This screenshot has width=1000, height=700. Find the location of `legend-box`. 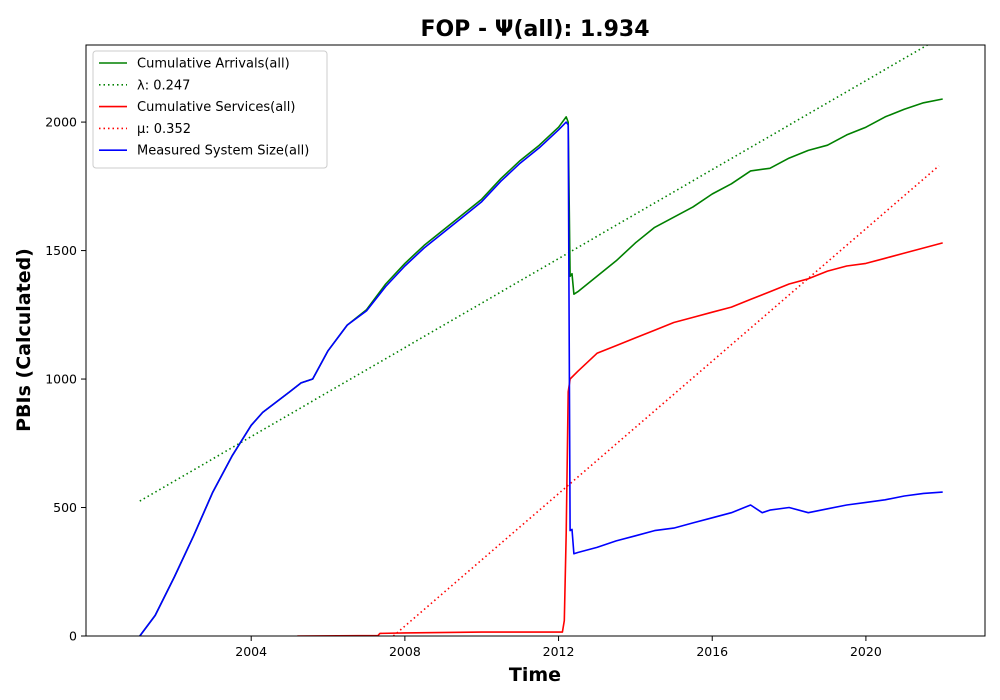

legend-box is located at coordinates (210, 109).